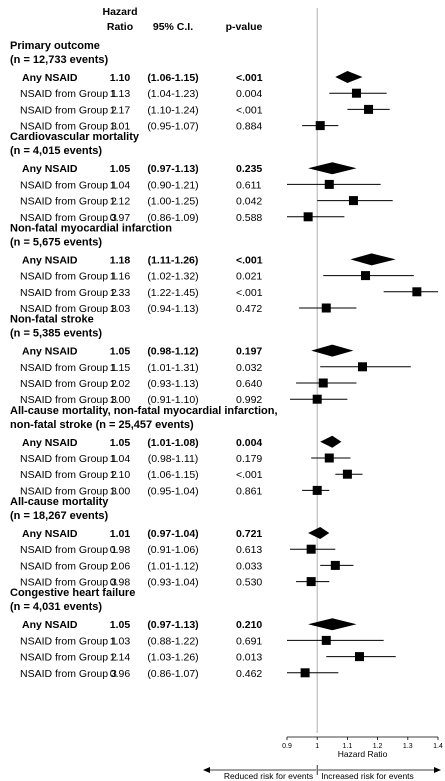  Describe the element at coordinates (172, 625) in the screenshot. I see `ci-value: (0.97-1.13)` at that location.